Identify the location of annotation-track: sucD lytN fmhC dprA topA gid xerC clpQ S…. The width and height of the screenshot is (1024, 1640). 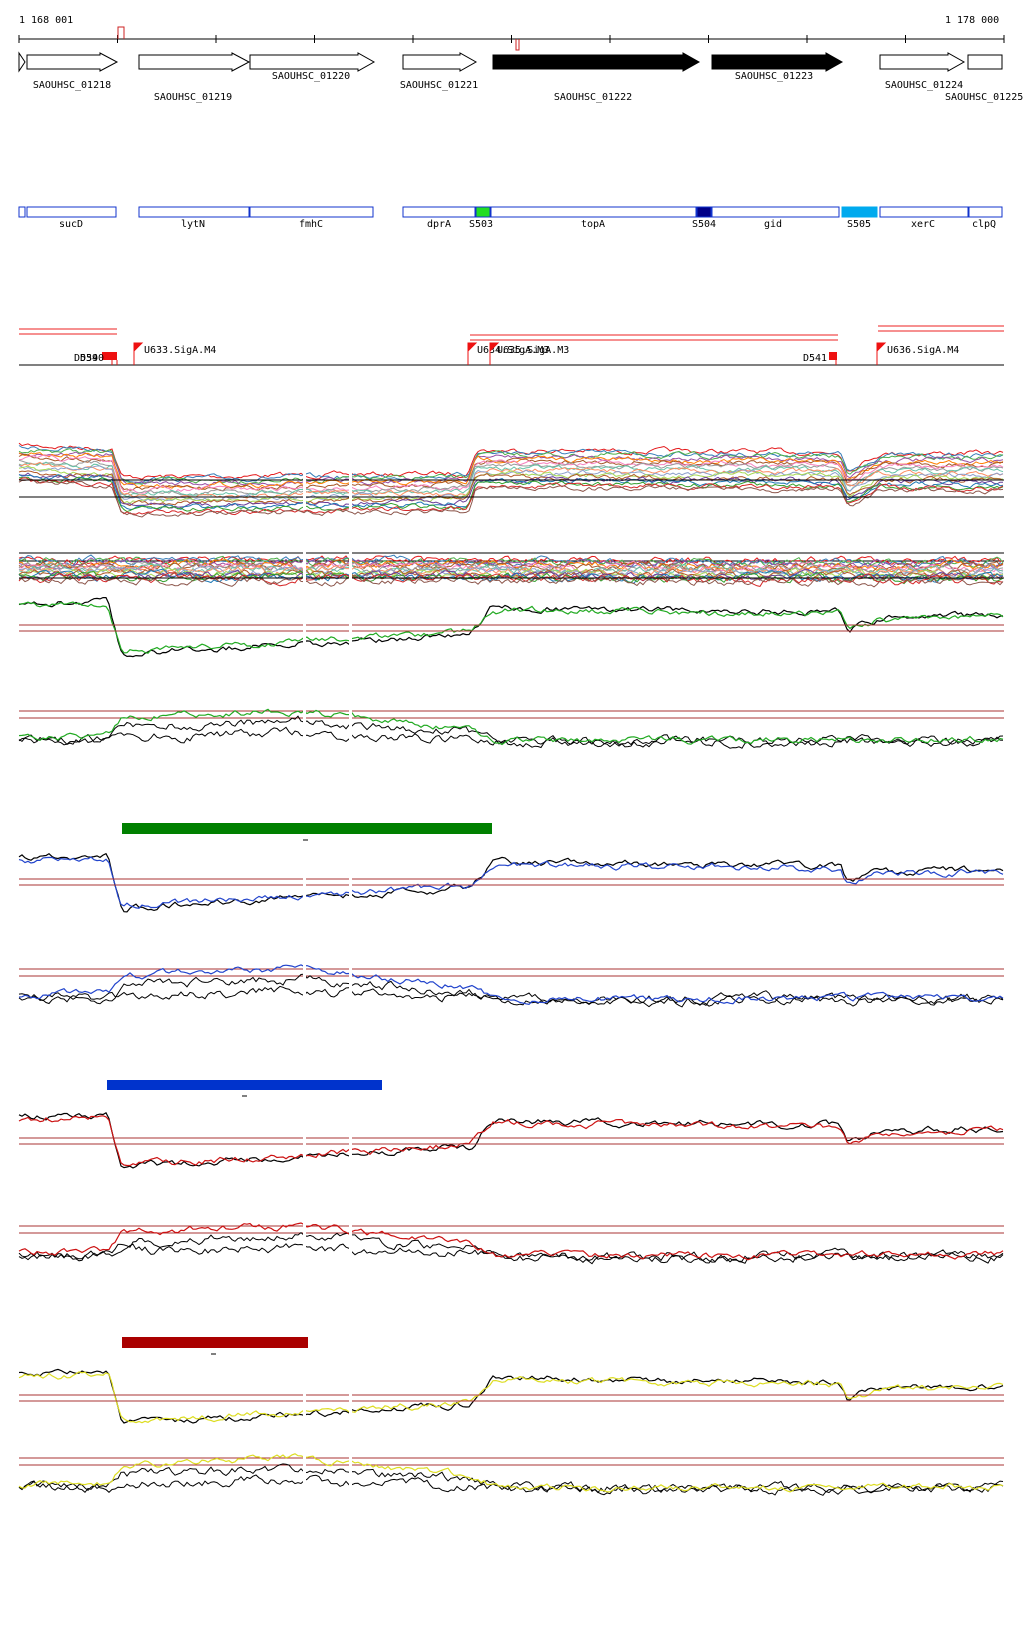
(510, 218).